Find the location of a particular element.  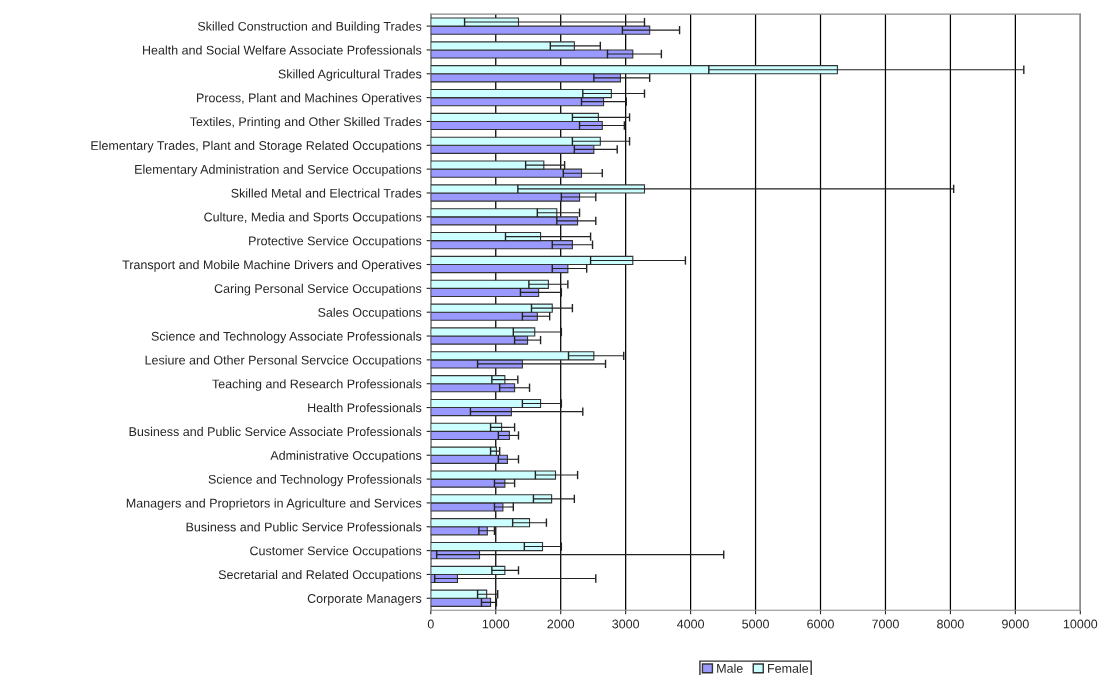

x-tick-label: 6000 is located at coordinates (820, 624).